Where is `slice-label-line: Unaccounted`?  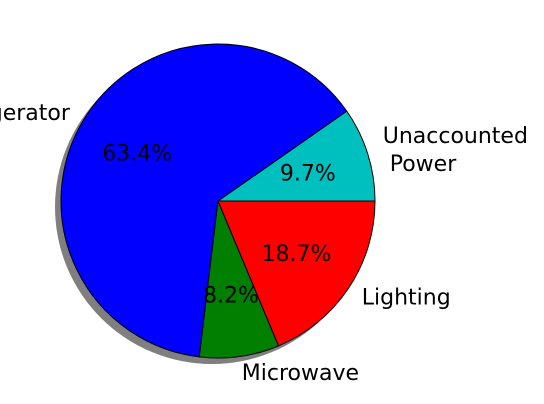
slice-label-line: Unaccounted is located at coordinates (455, 136).